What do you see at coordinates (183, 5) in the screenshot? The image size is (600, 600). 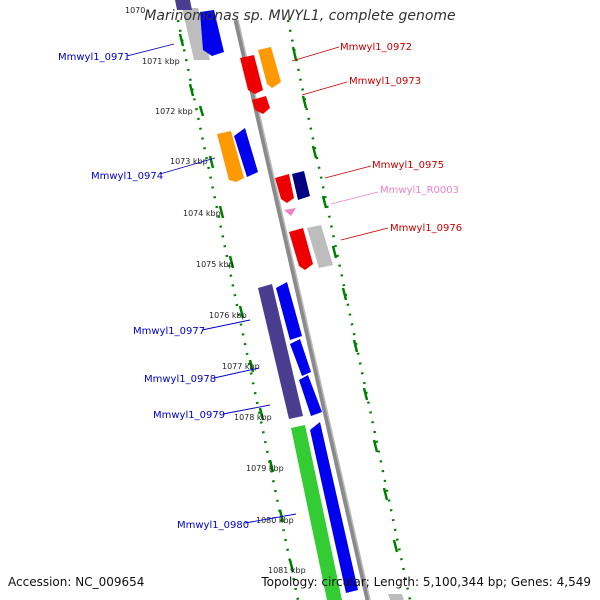 I see `gene-navy-top` at bounding box center [183, 5].